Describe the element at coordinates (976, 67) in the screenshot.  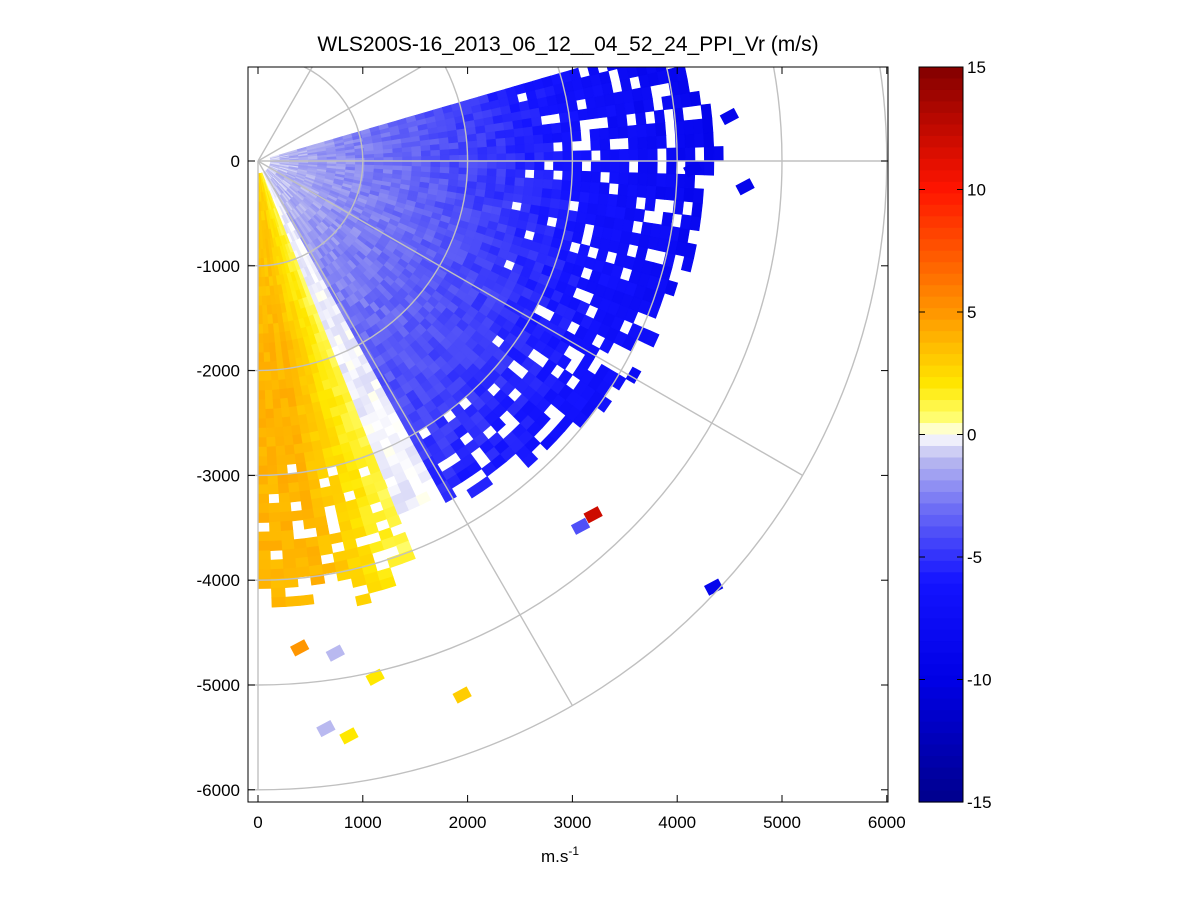
I see `colorbar-tick-label: 15` at that location.